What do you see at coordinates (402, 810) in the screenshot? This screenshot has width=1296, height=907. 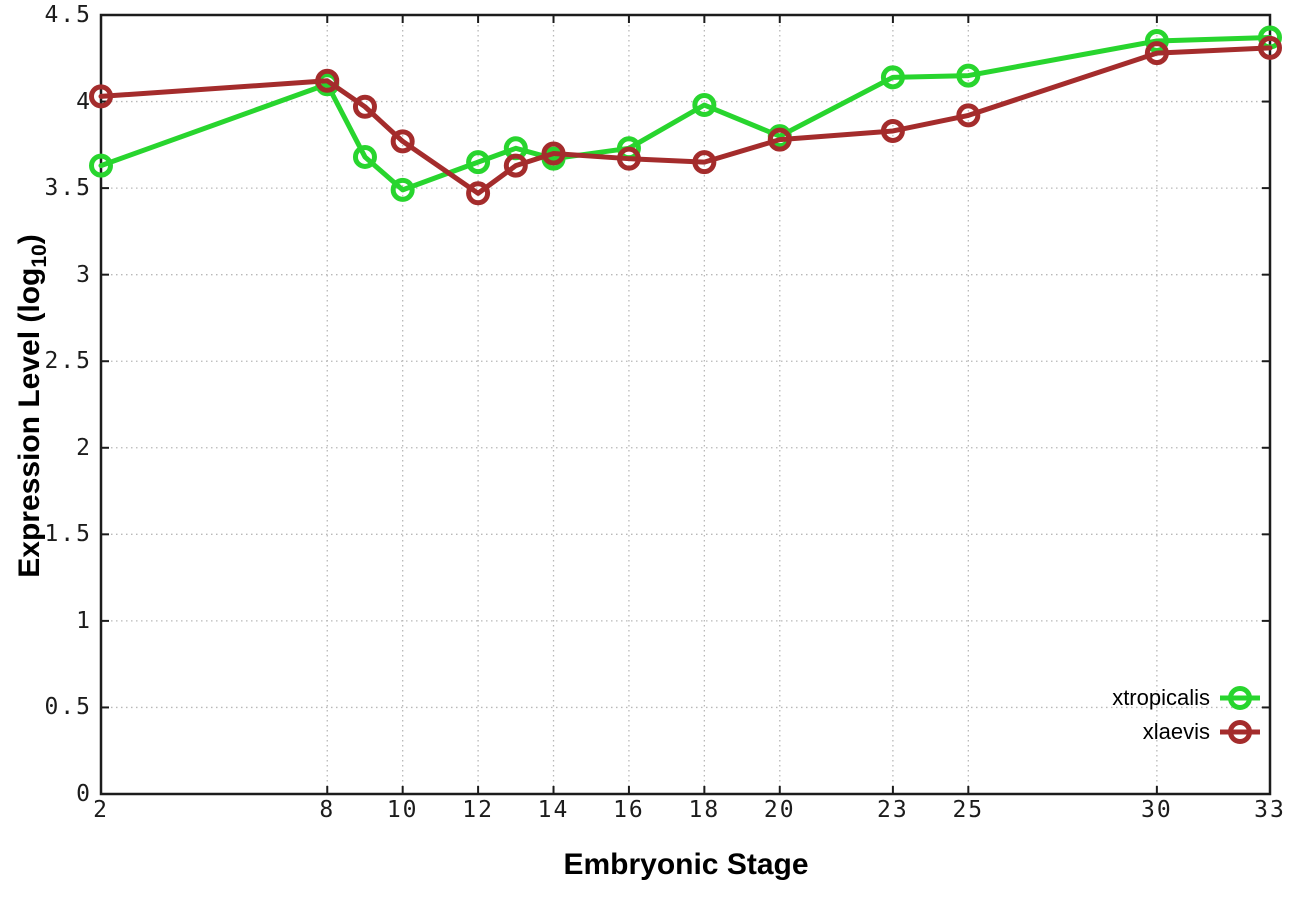 I see `x-tick-label: 10` at bounding box center [402, 810].